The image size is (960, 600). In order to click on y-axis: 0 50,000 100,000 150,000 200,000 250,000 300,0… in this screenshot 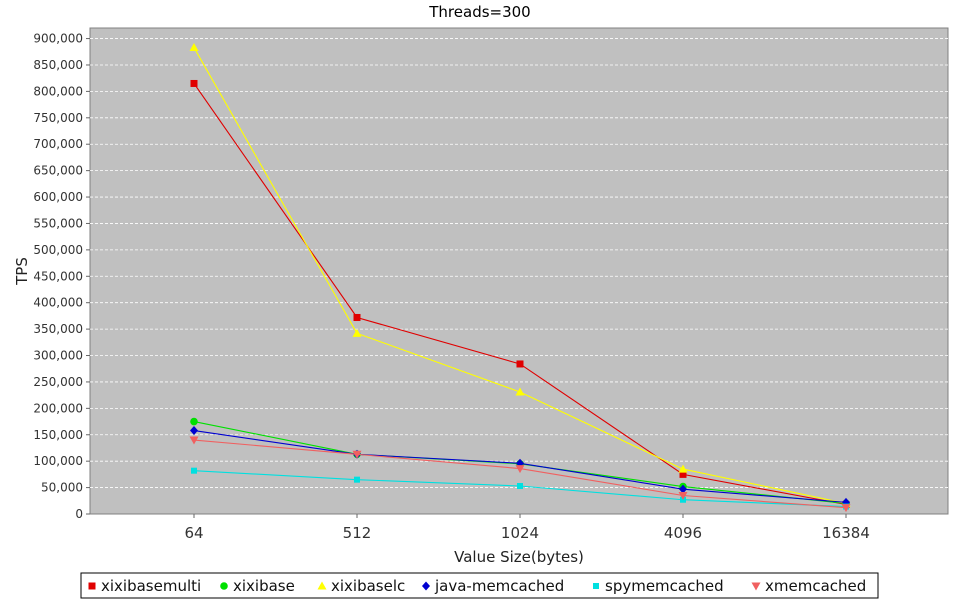, I will do `click(61, 276)`.